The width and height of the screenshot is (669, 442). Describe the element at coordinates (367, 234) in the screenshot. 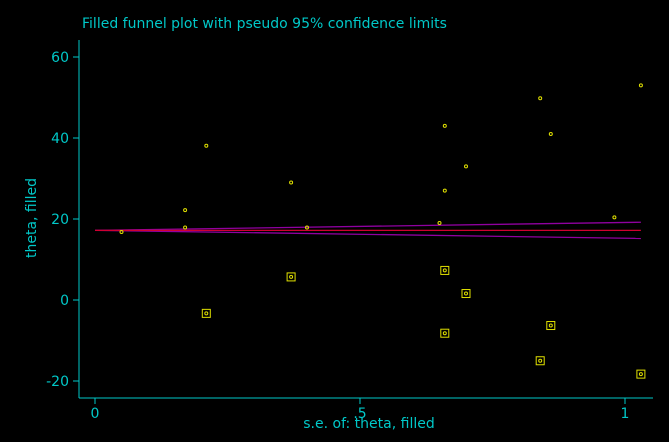

I see `ci-lower-line` at that location.